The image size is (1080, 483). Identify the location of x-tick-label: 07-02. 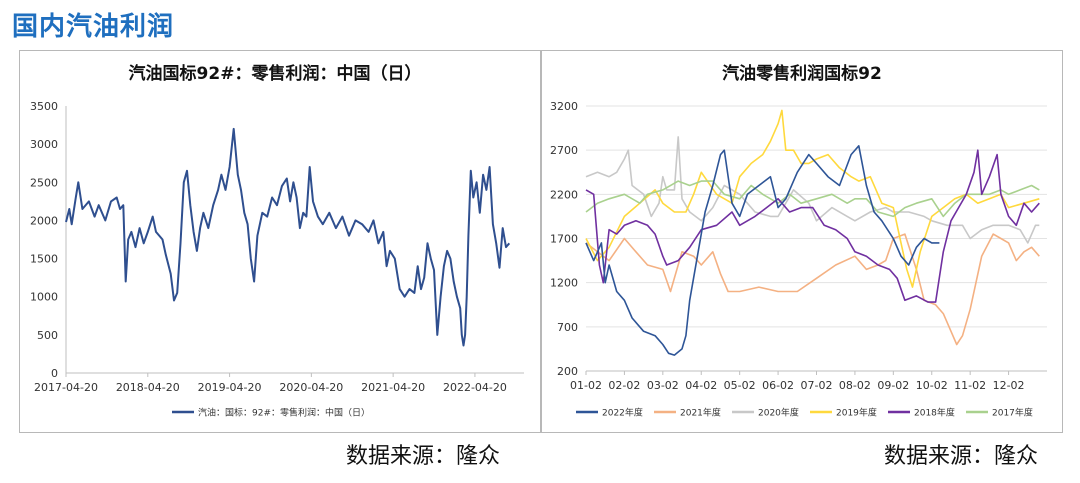
(817, 385).